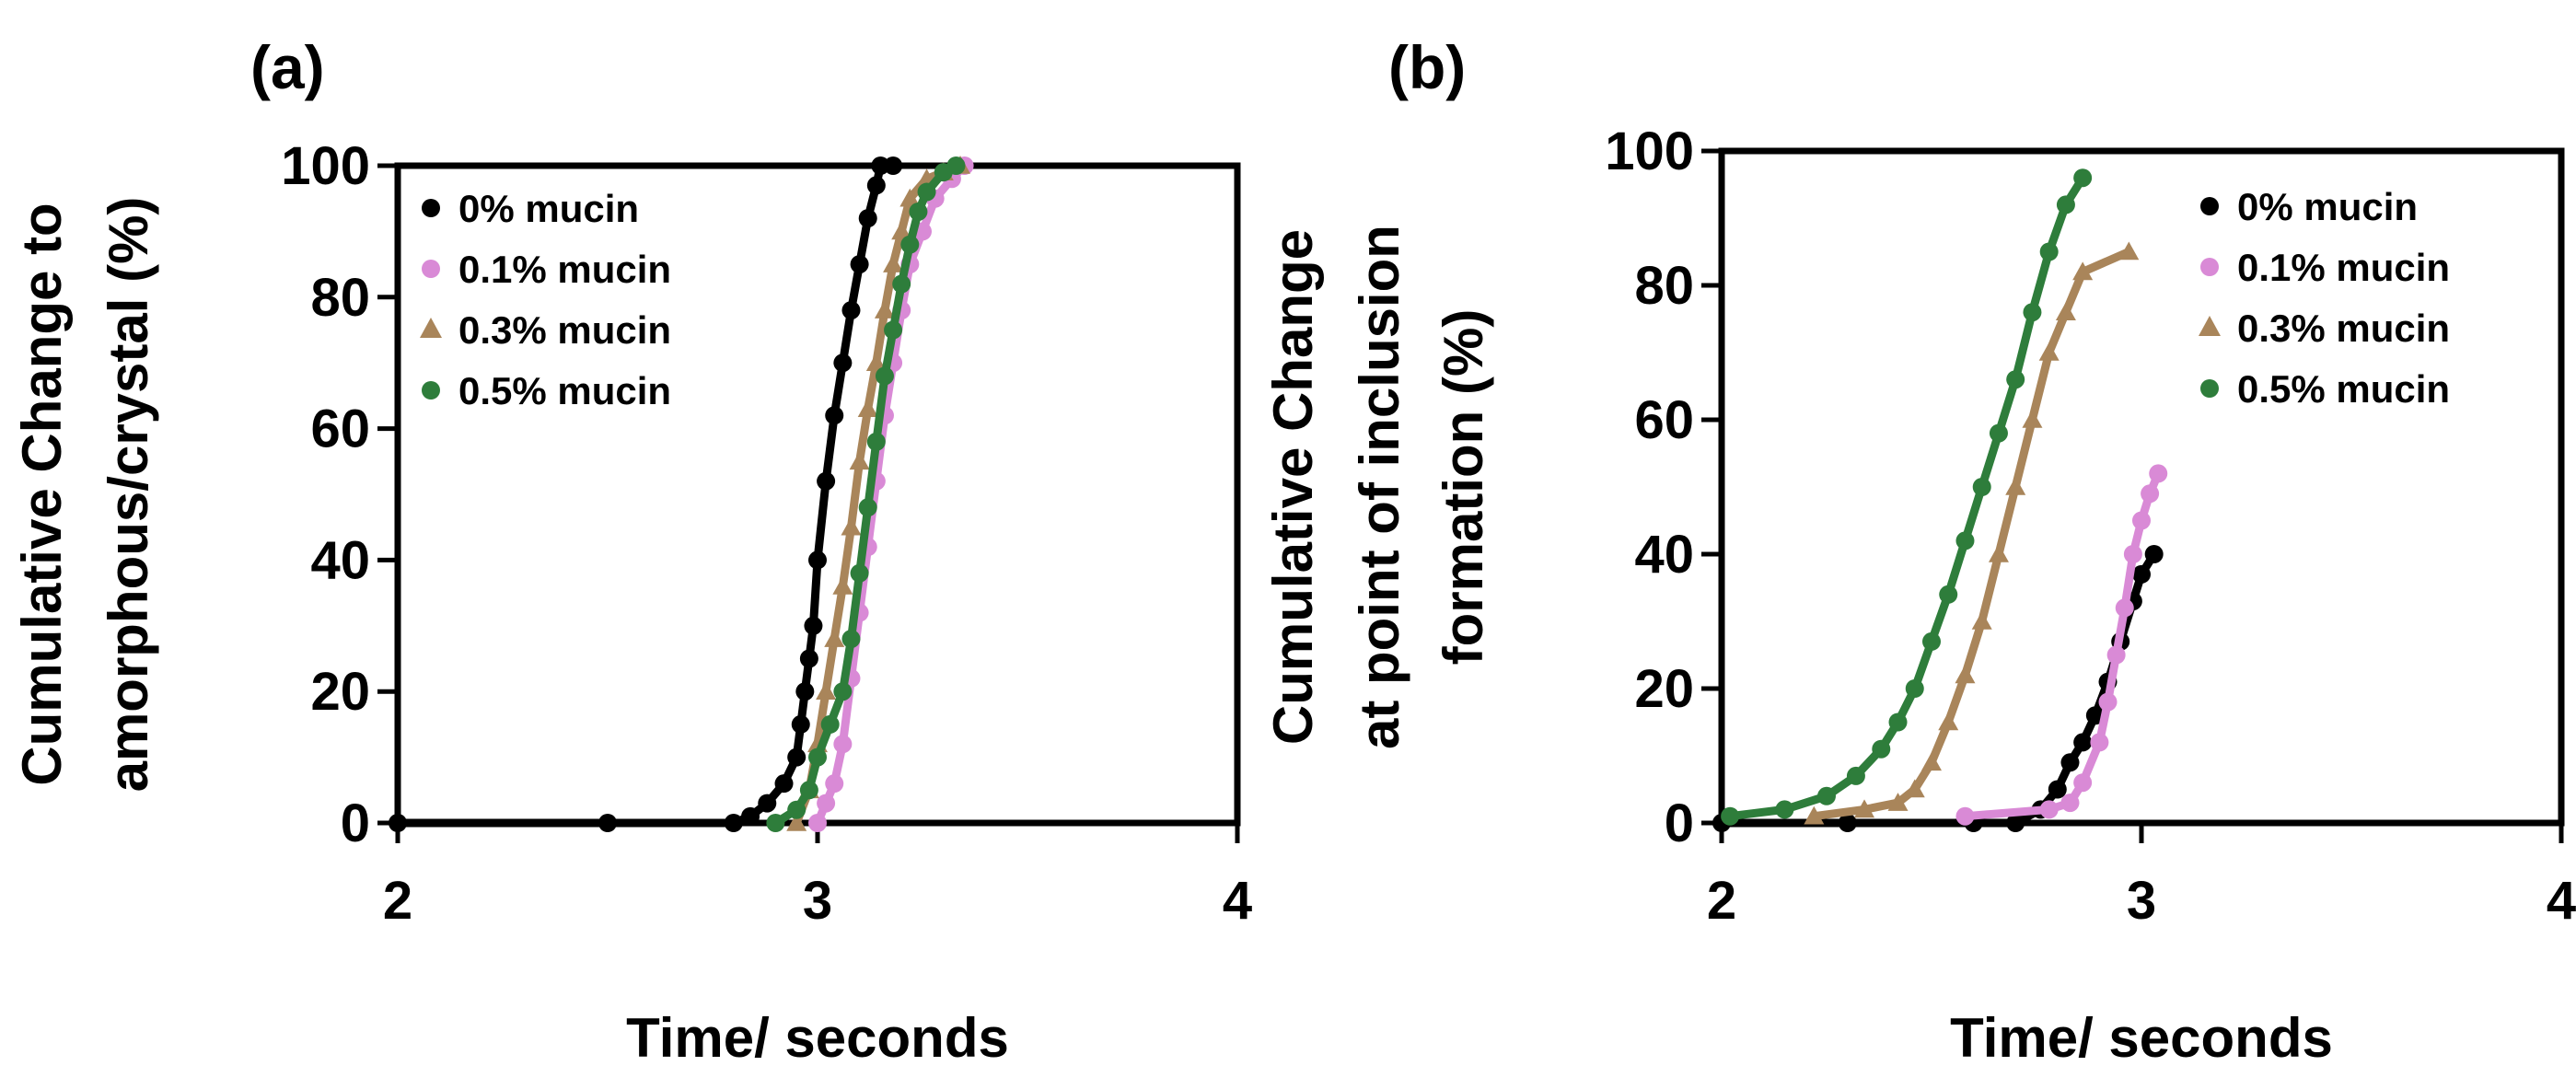 The width and height of the screenshot is (2576, 1089). I want to click on series-0-1-mucin, so click(2061, 645).